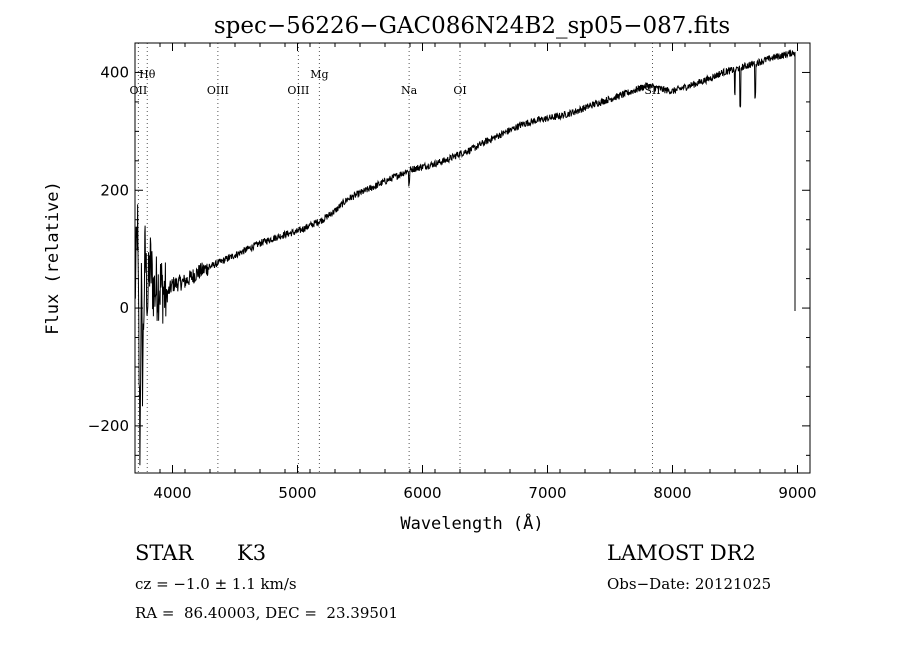 The width and height of the screenshot is (900, 650). I want to click on marker-label-4: Mg, so click(319, 74).